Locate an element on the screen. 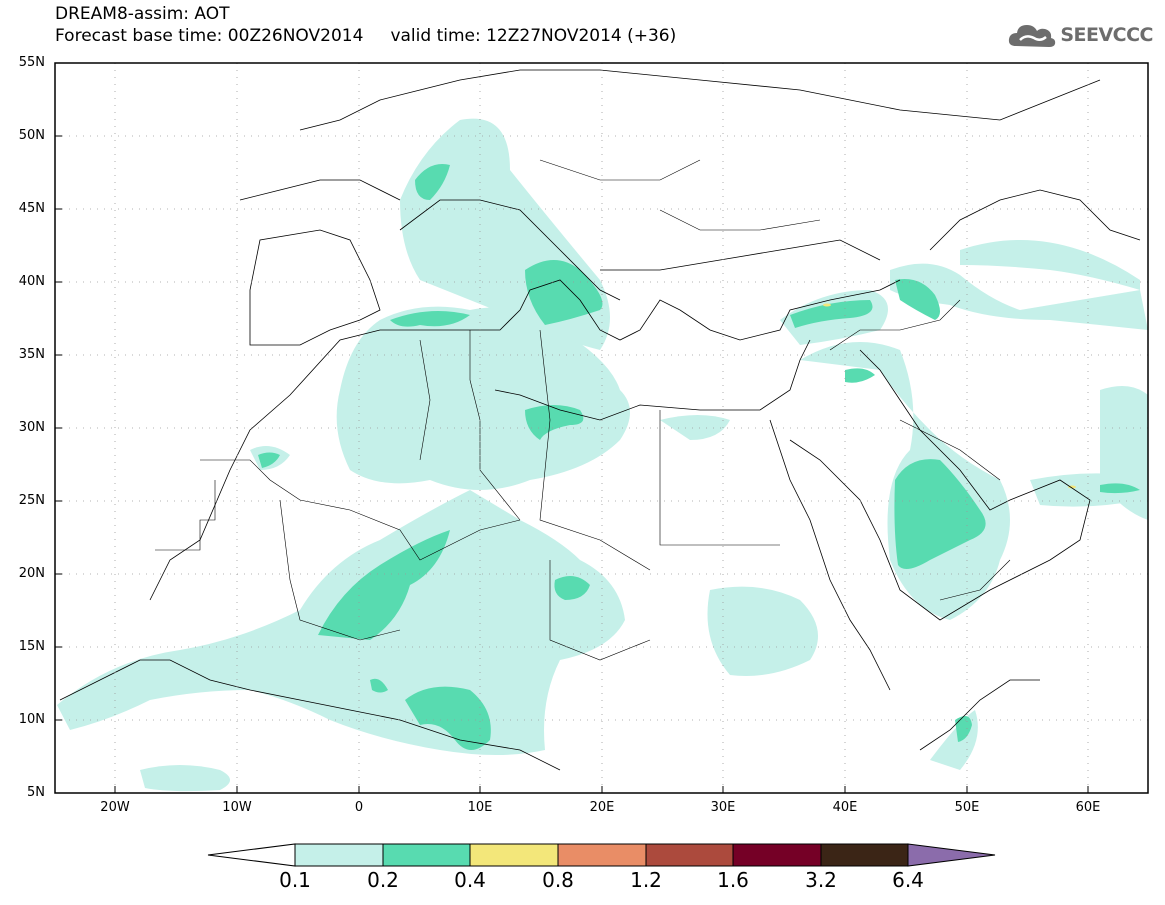 Image resolution: width=1165 pixels, height=905 pixels. colorbar-over-triangle is located at coordinates (951, 855).